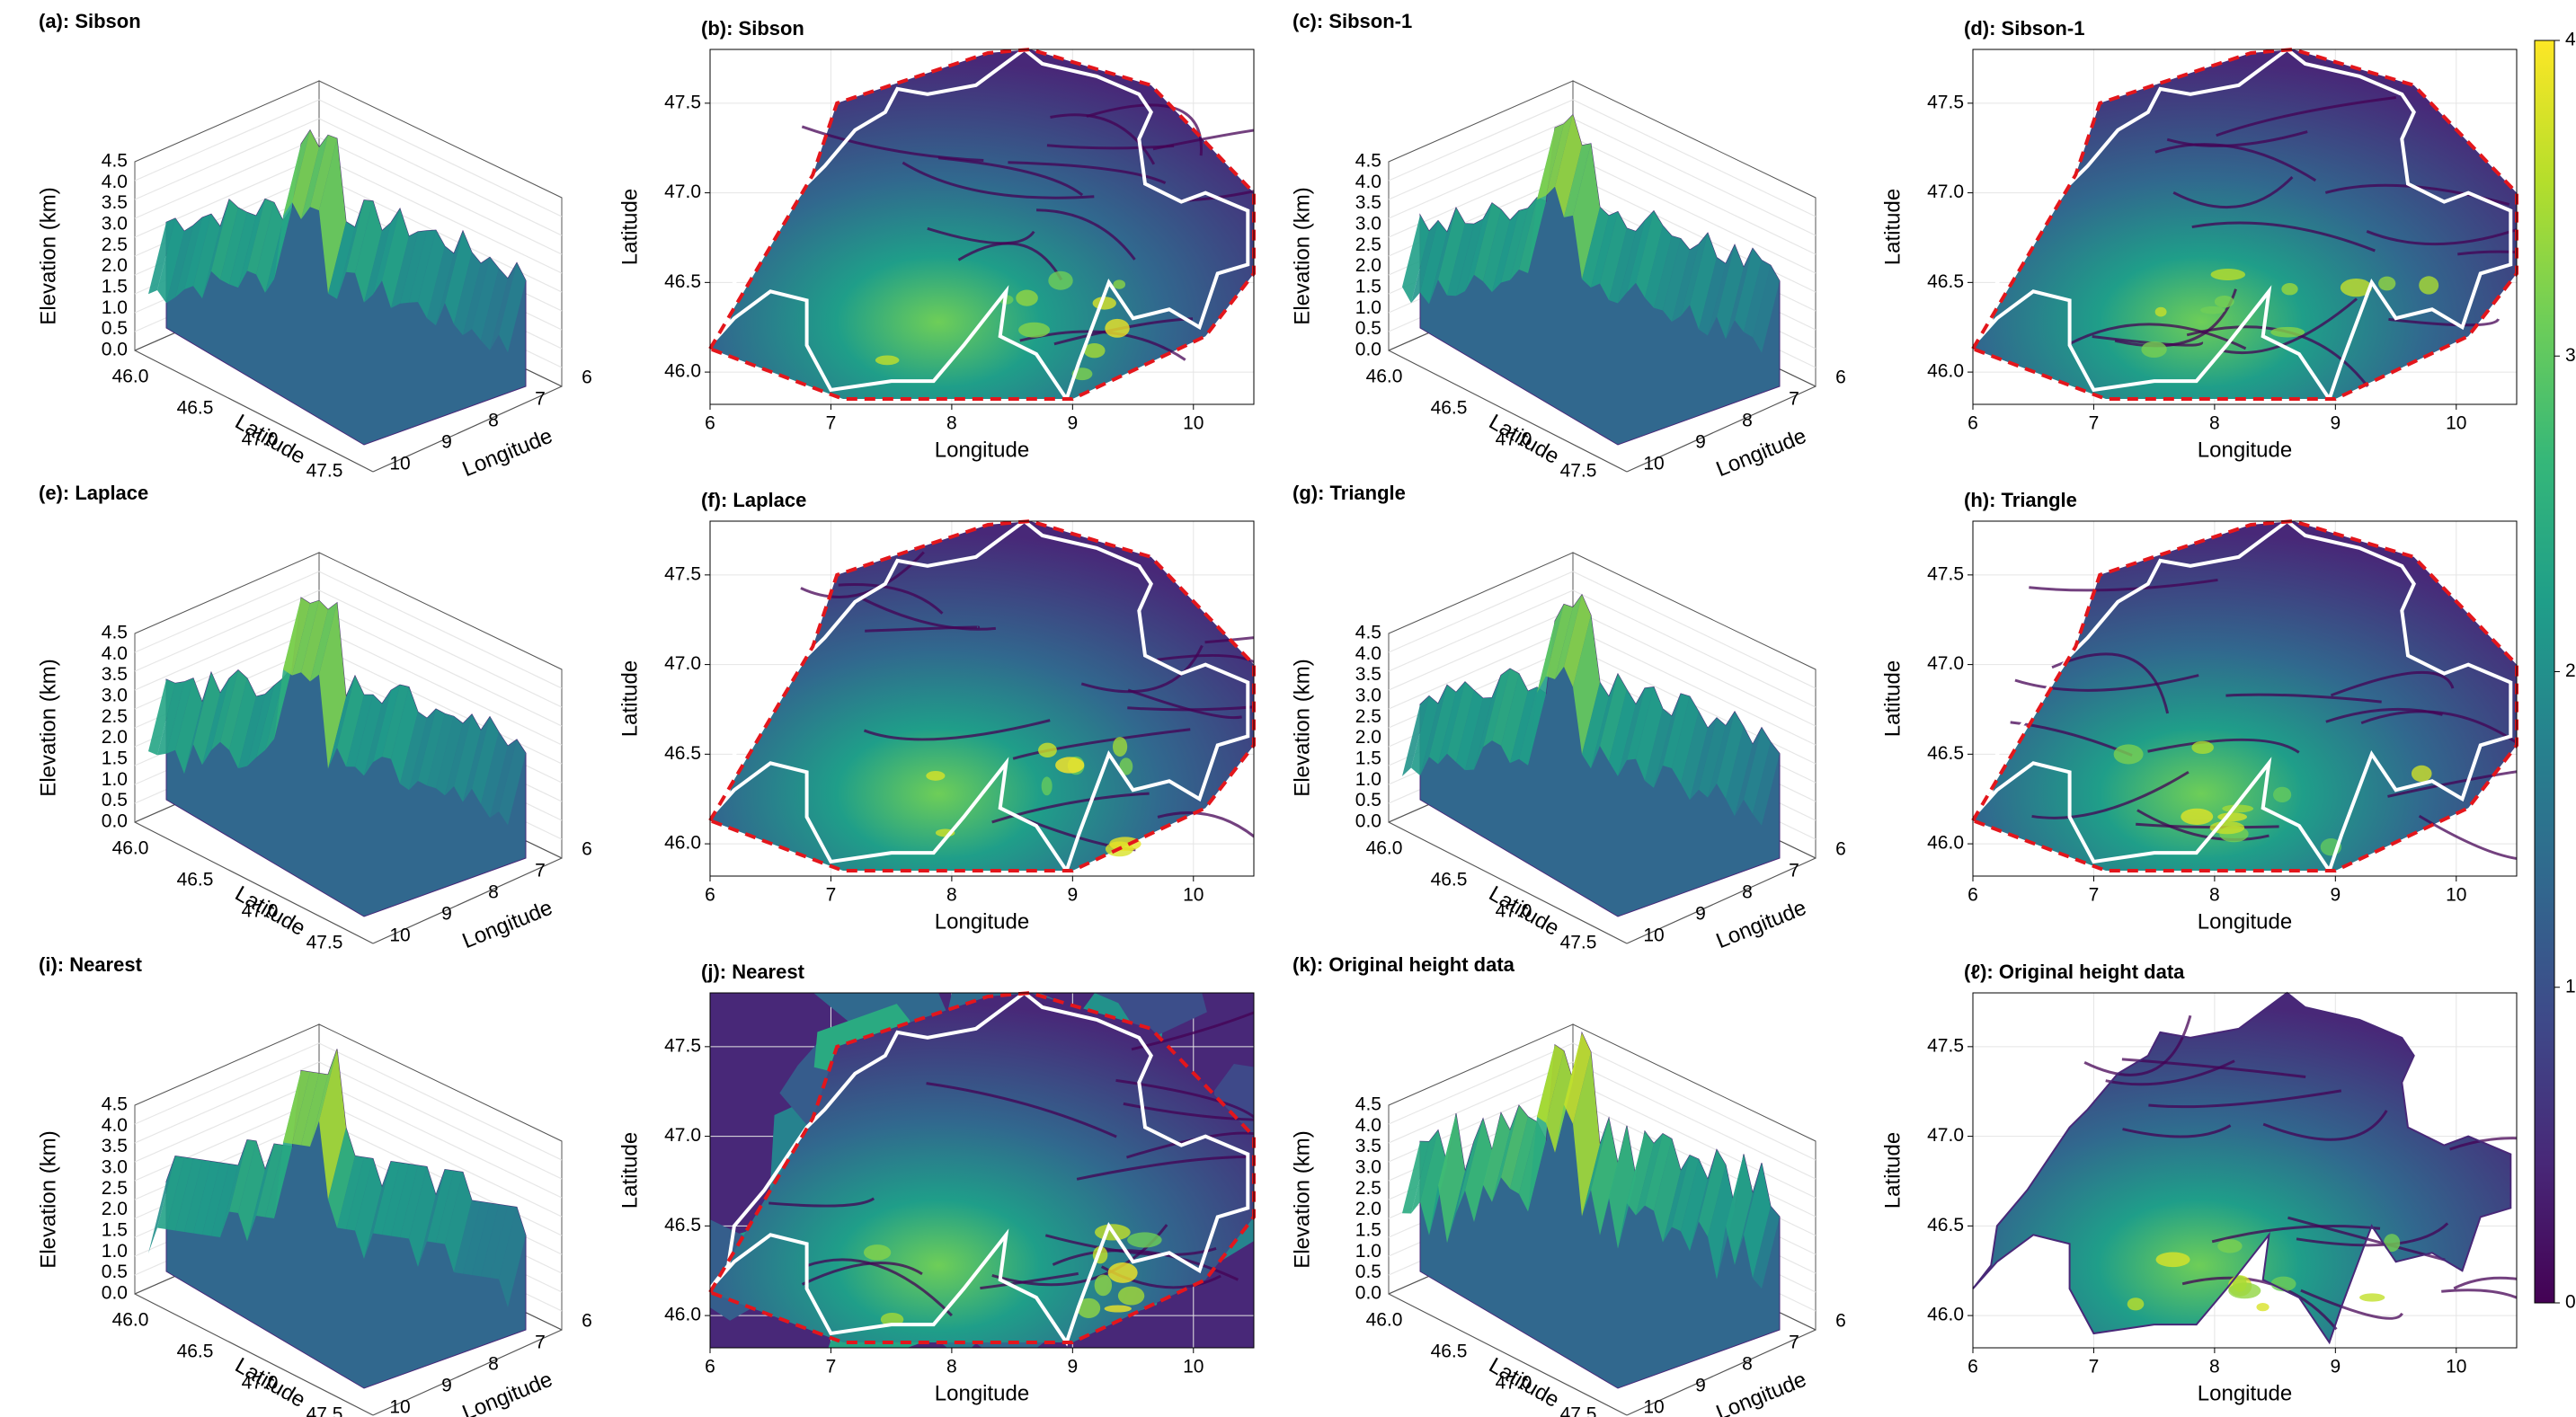  I want to click on z-tick-label: 0.5, so click(115, 328).